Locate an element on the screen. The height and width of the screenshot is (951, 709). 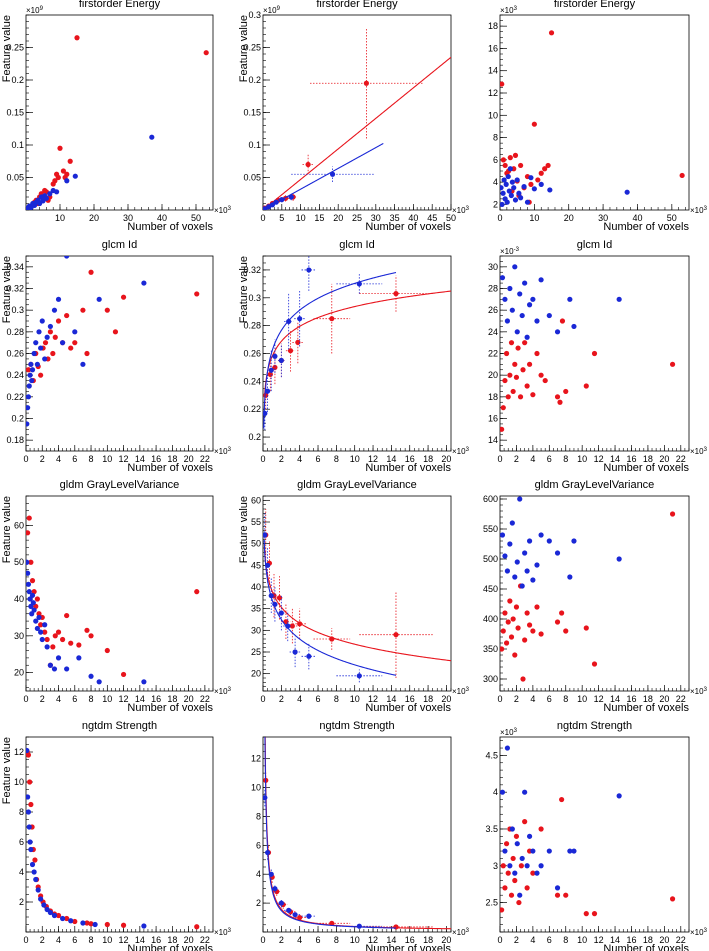
x-exponent-power: 3 is located at coordinates (230, 209).